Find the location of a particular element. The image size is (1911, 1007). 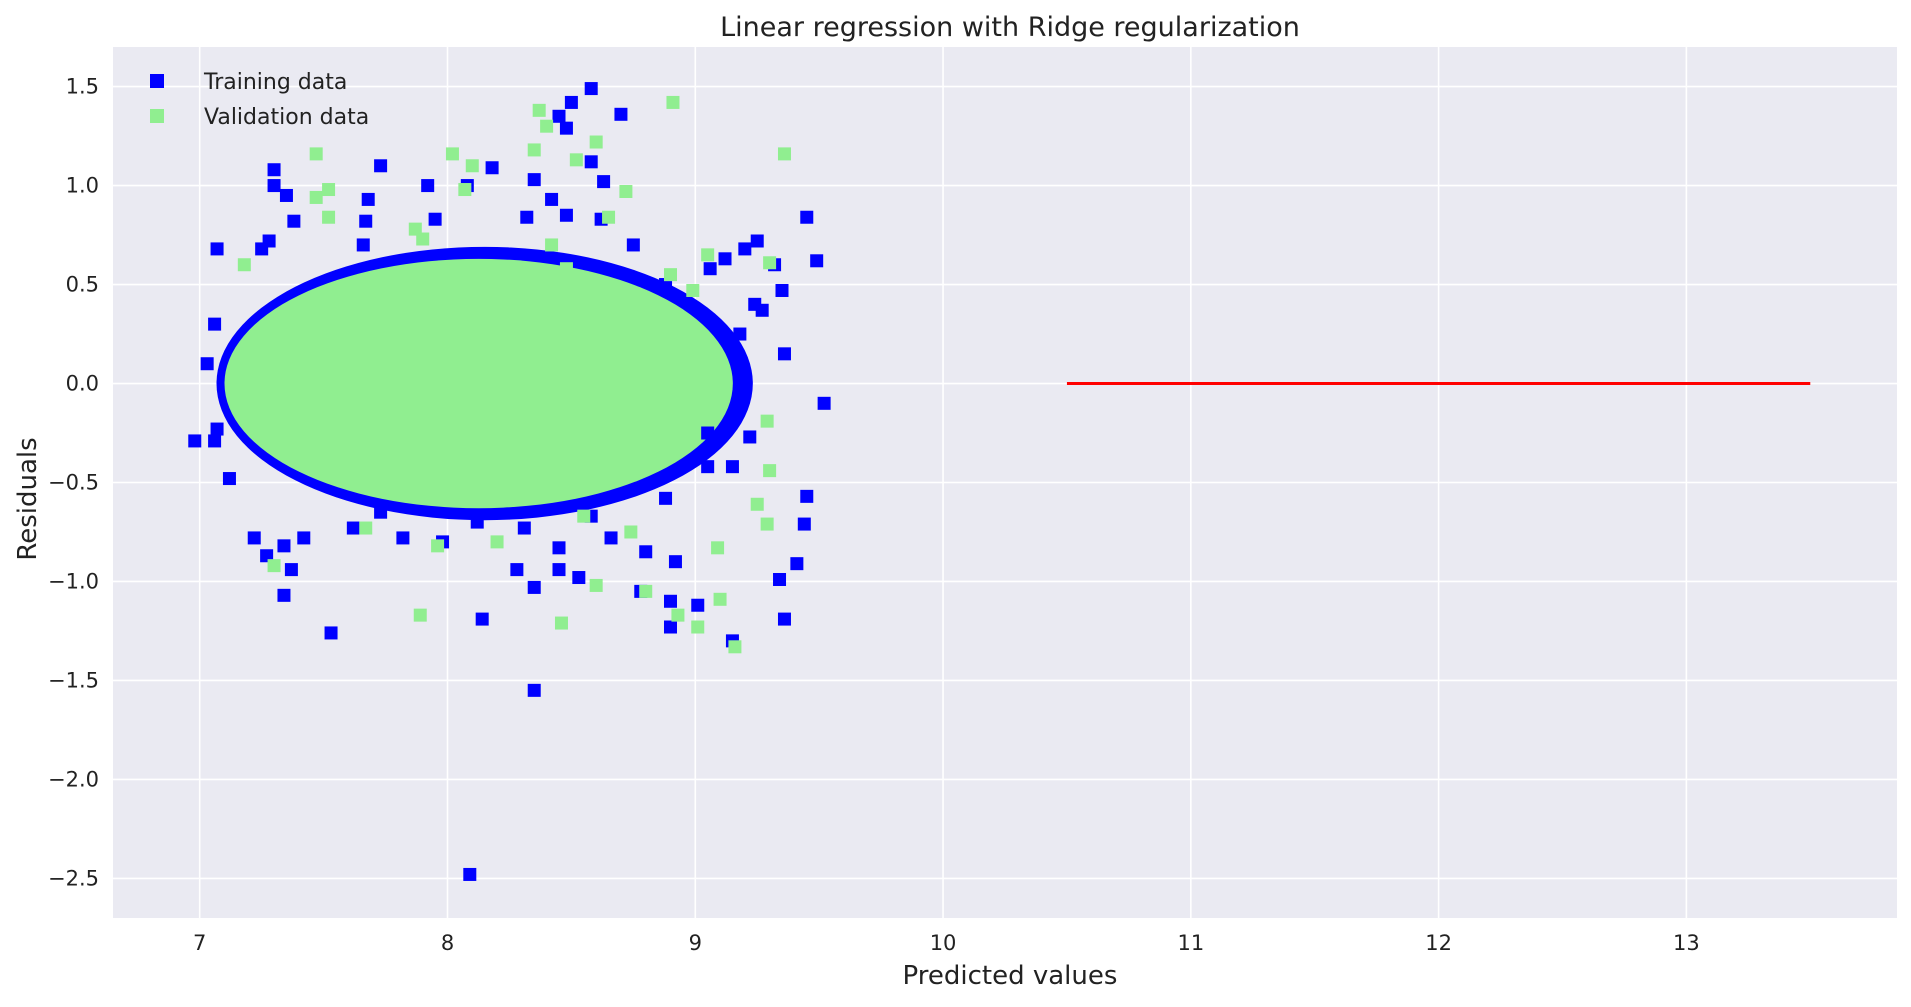

x-tick-label: 13 is located at coordinates (1686, 943).